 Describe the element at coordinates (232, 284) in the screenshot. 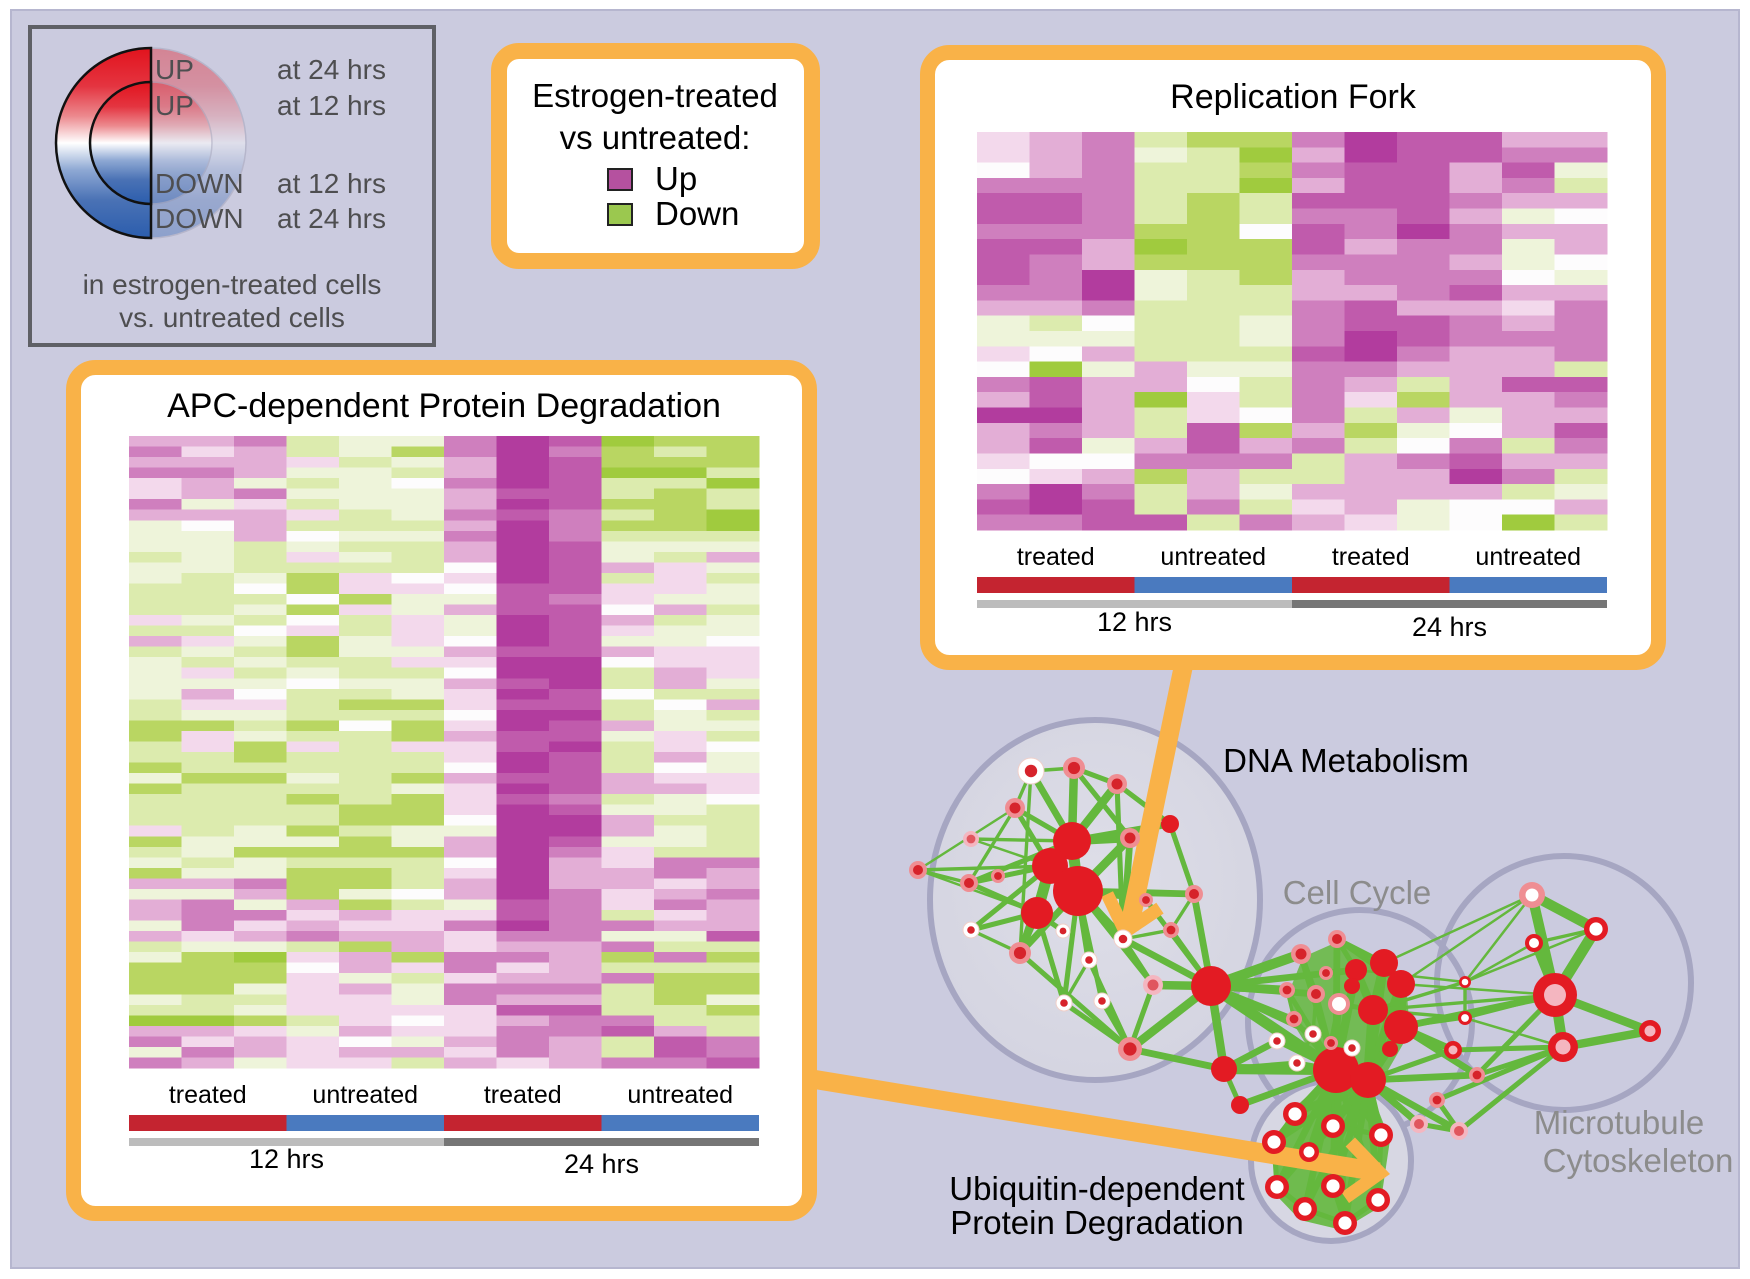

I see `svg-text: in estrogen-treated cells` at that location.